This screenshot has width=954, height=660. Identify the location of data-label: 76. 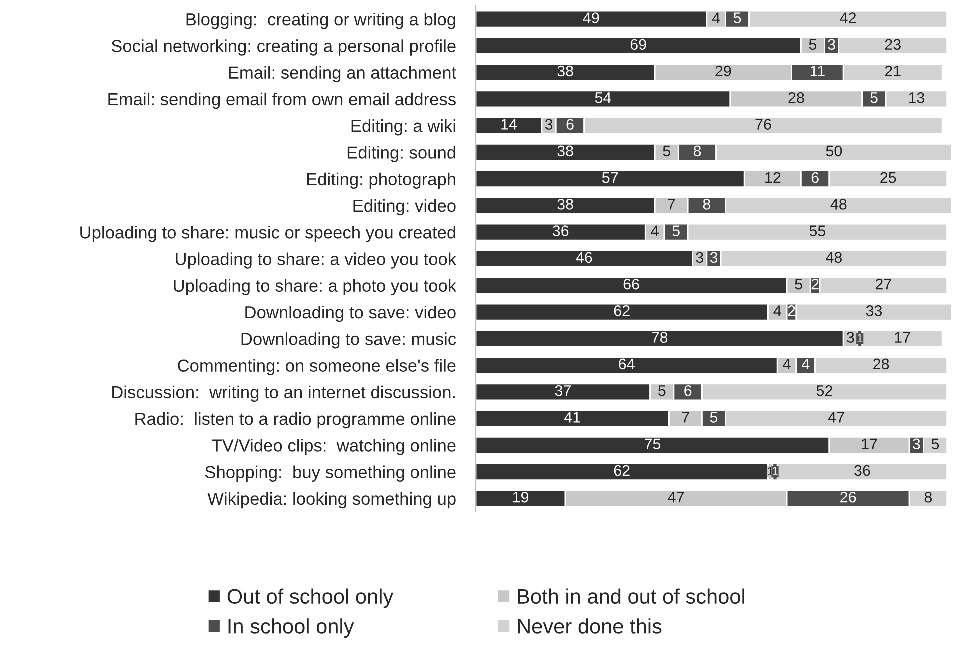
(764, 124).